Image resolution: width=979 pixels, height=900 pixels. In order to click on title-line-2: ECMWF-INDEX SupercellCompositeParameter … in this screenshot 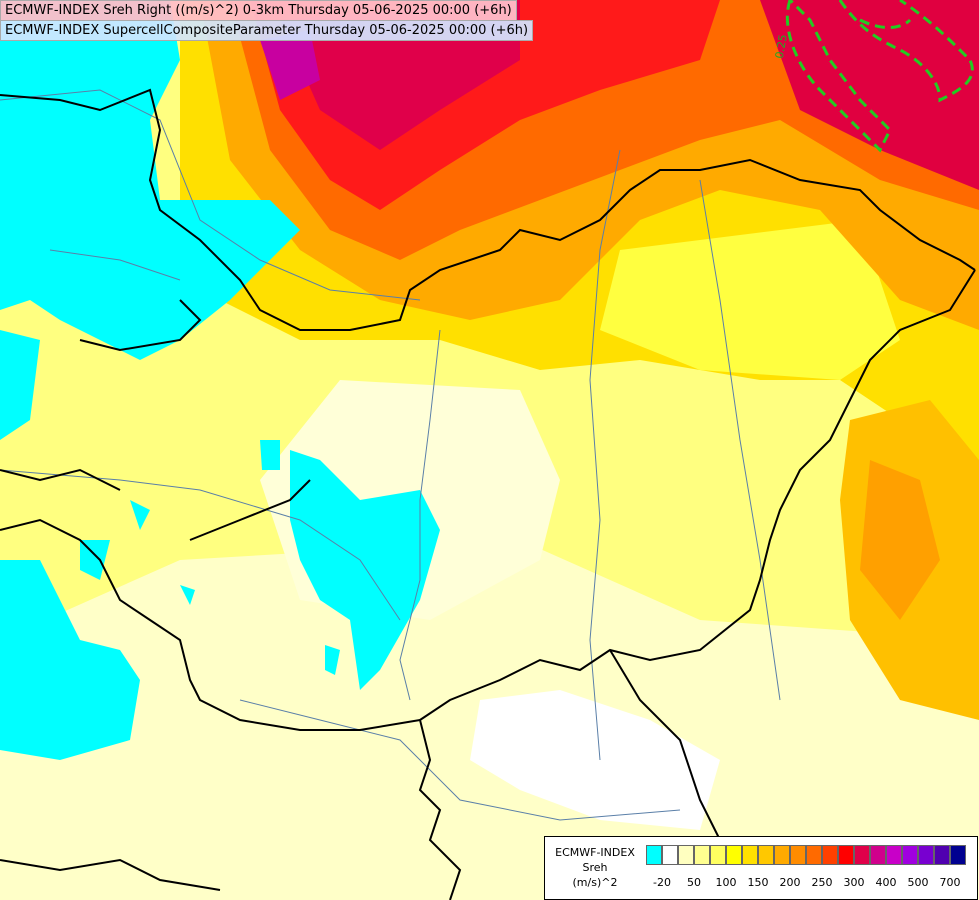, I will do `click(267, 30)`.